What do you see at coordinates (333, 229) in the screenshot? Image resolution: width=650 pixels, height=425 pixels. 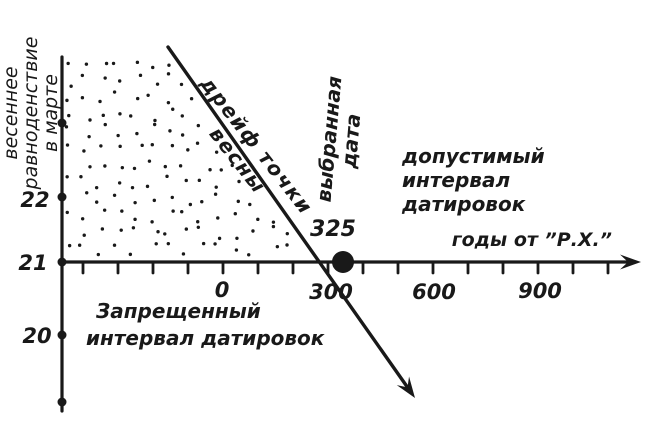 I see `chosen-date-value: 325` at bounding box center [333, 229].